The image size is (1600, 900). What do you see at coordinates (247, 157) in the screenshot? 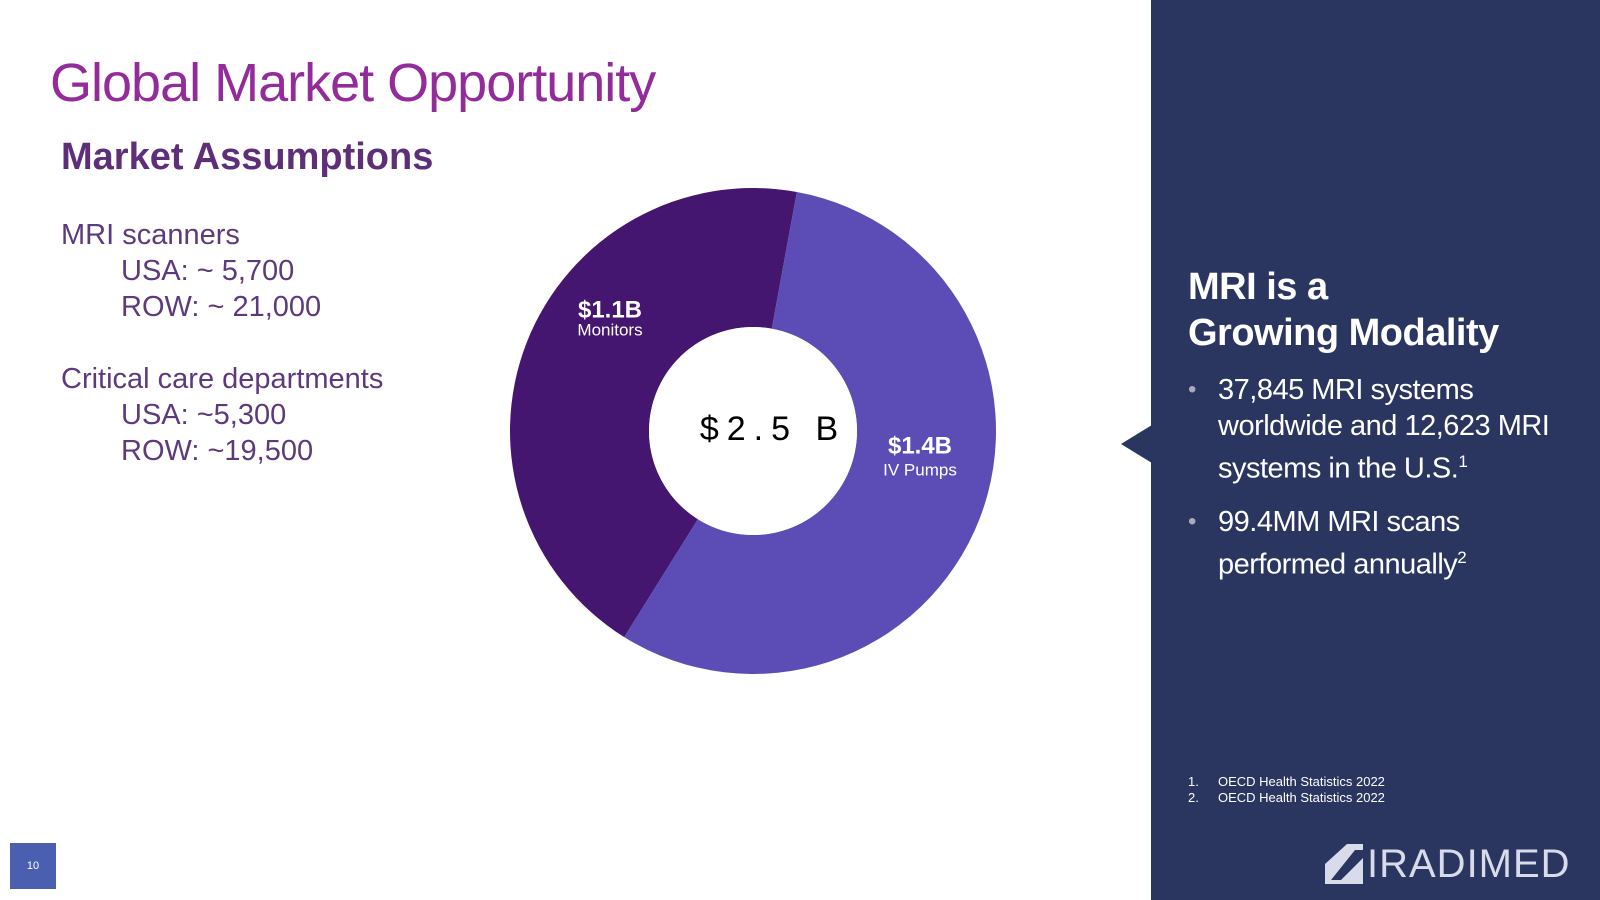
I see `slide-subtitle: Market Assumptions` at bounding box center [247, 157].